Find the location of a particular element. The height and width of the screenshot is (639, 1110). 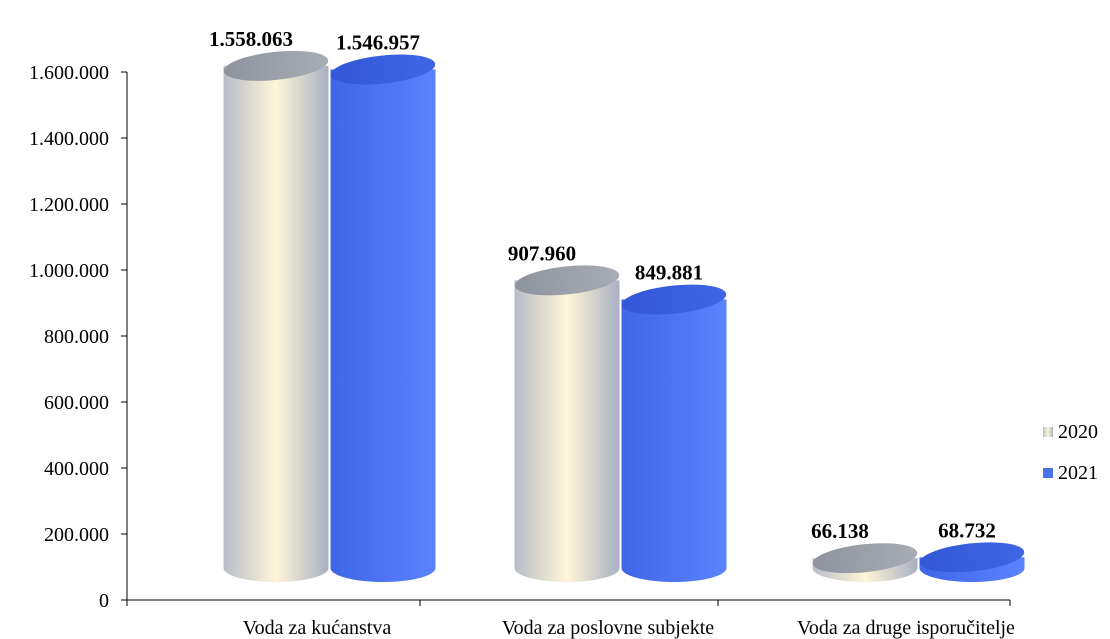

data-label: 1.558.063 is located at coordinates (251, 39).